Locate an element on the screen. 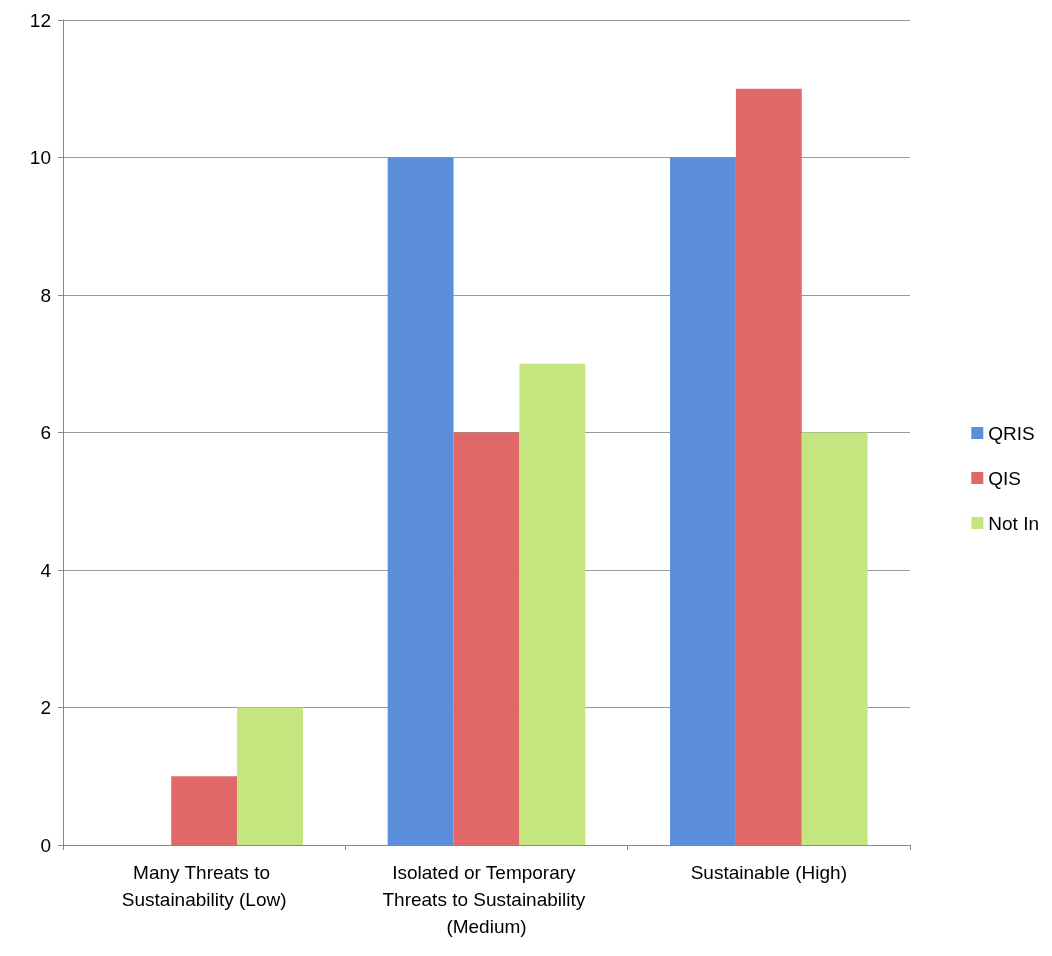  y-tick-label: 8 is located at coordinates (45, 295).